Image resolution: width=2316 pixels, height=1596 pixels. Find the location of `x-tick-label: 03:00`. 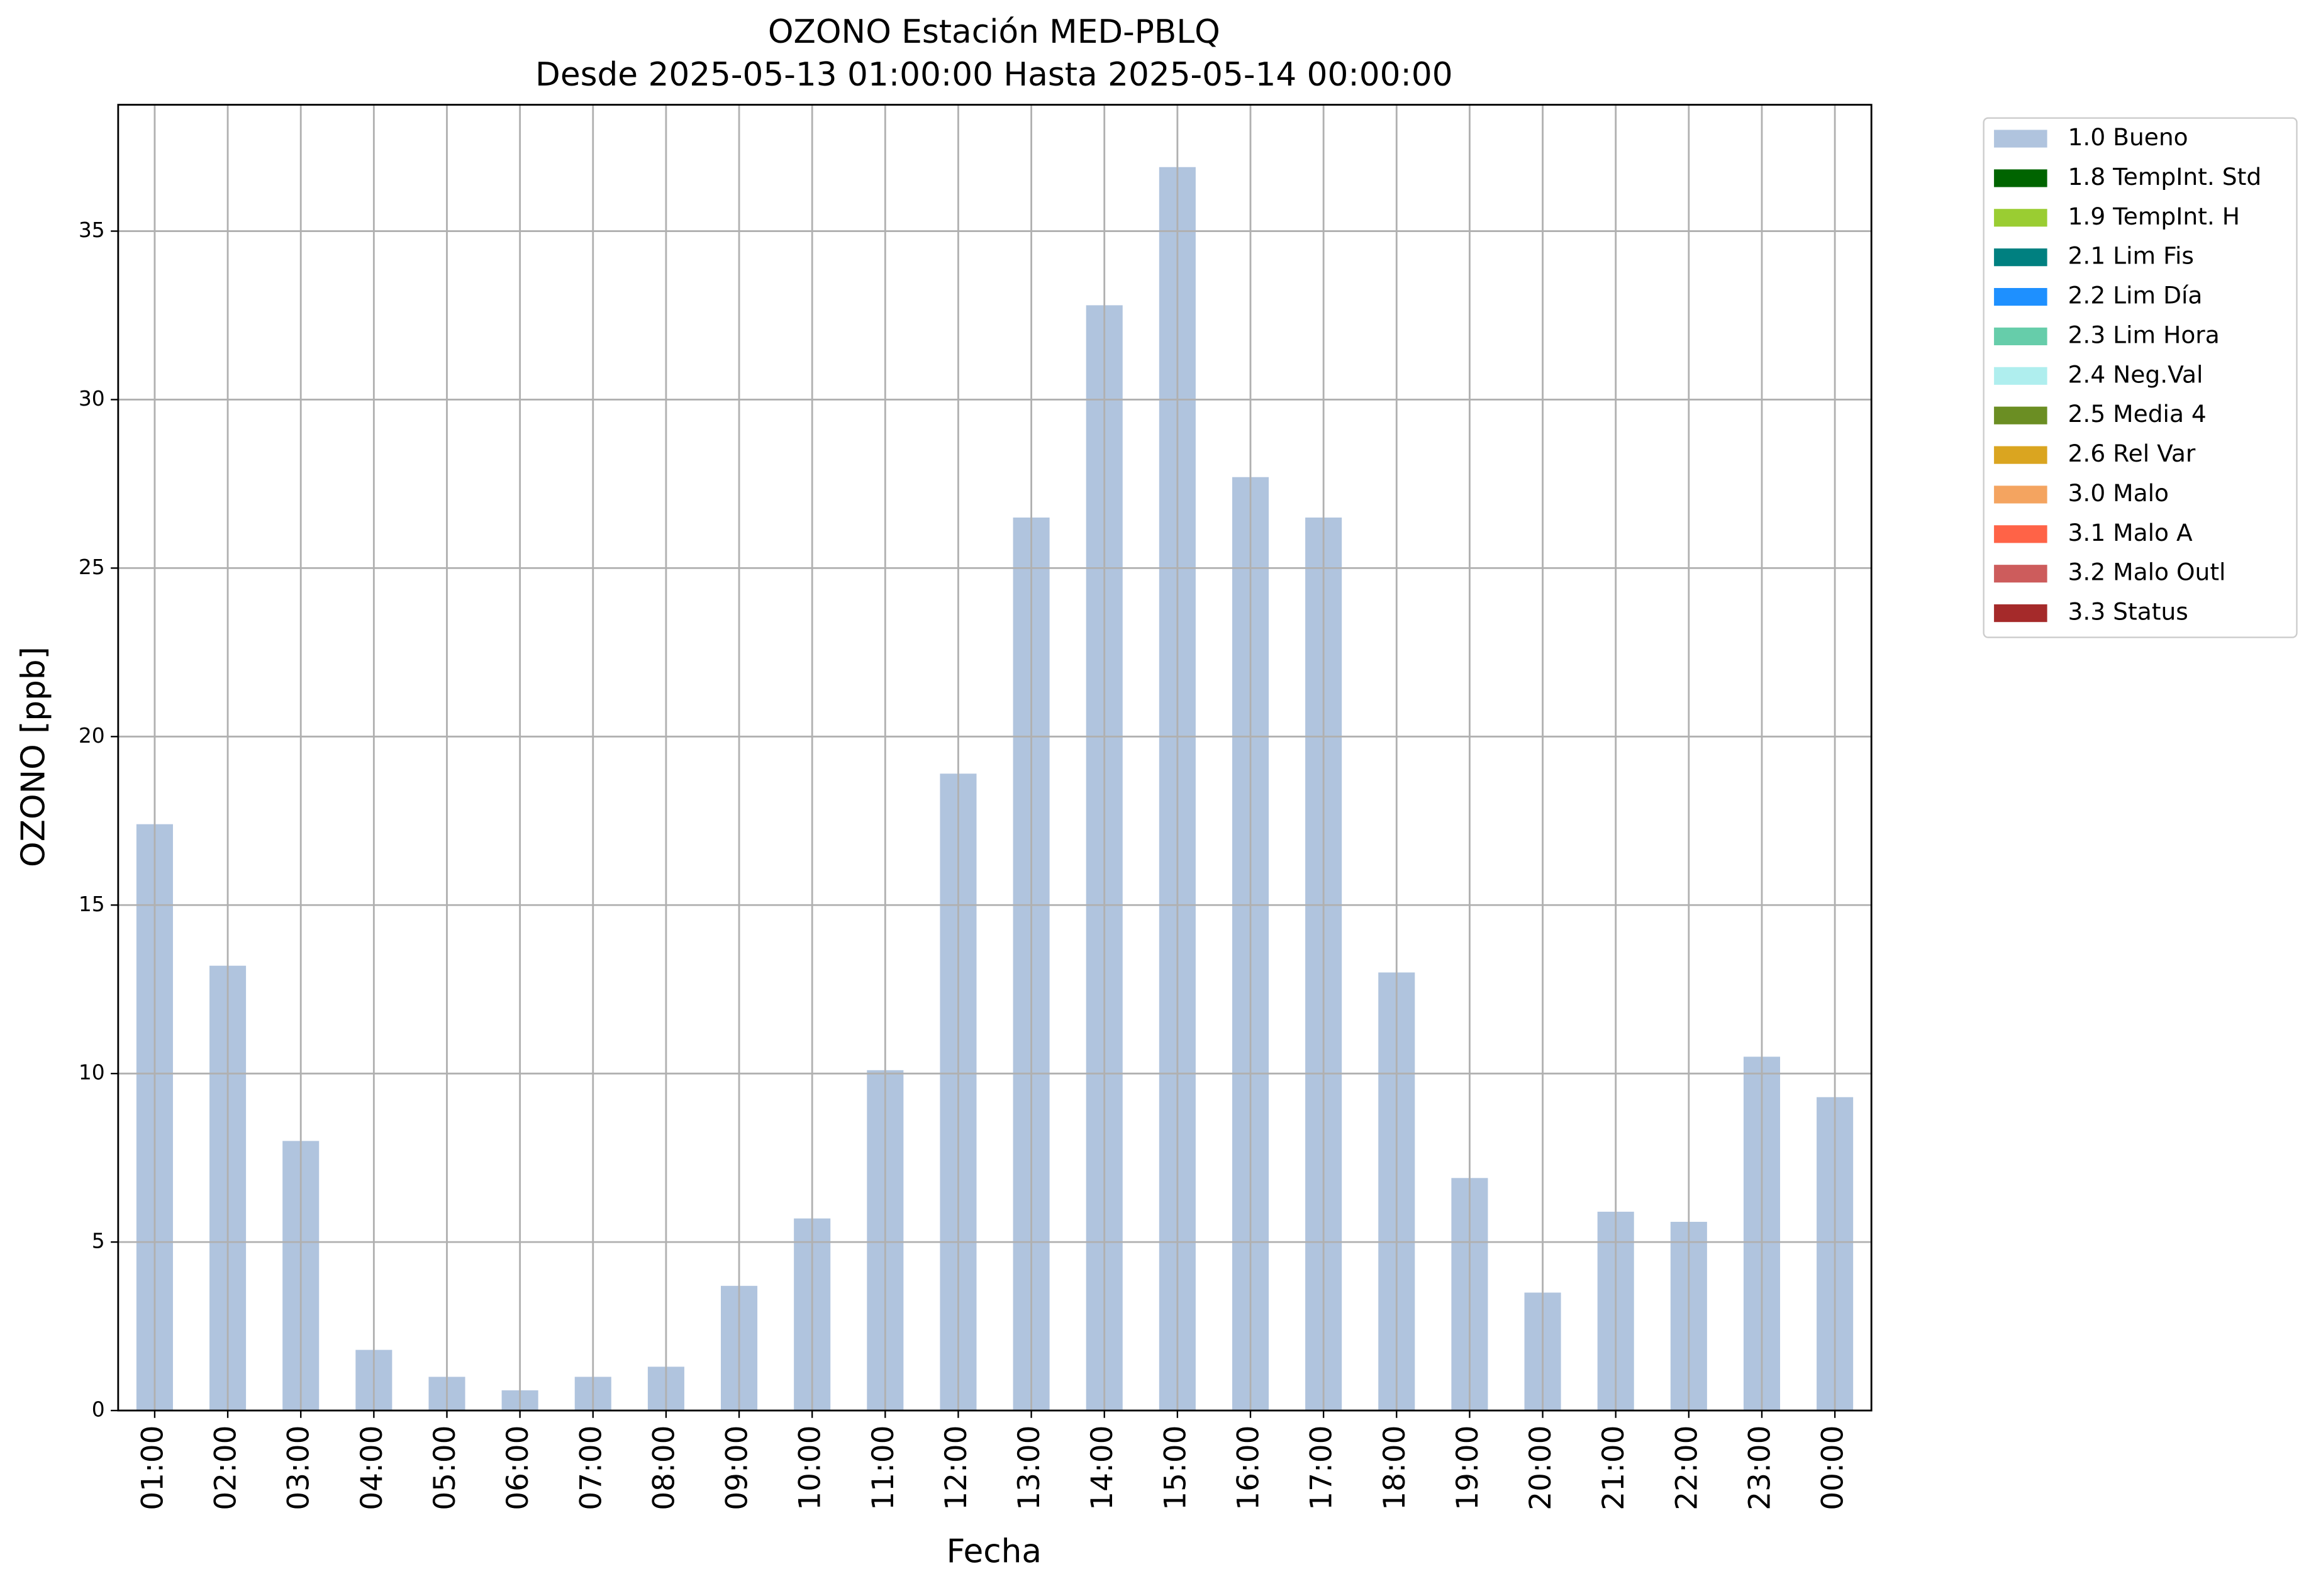

x-tick-label: 03:00 is located at coordinates (299, 1468).